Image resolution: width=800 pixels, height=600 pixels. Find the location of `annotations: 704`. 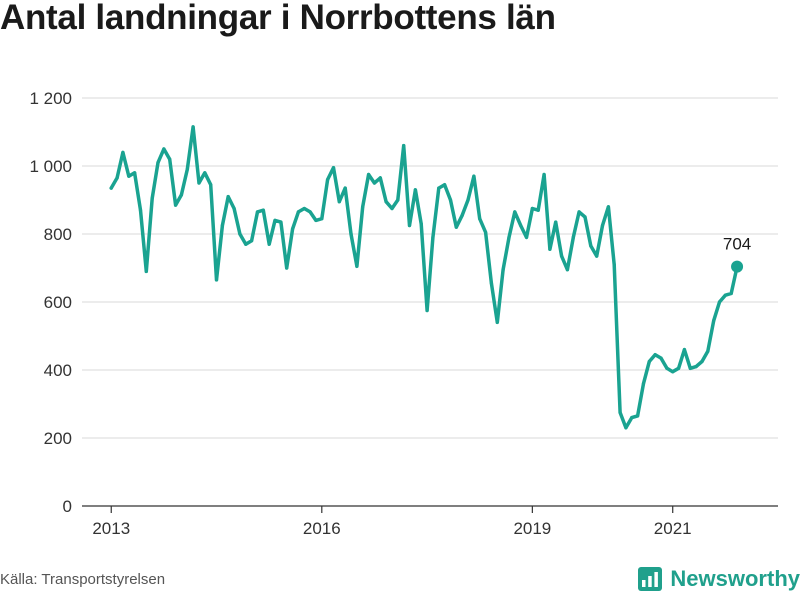

annotations: 704 is located at coordinates (737, 254).